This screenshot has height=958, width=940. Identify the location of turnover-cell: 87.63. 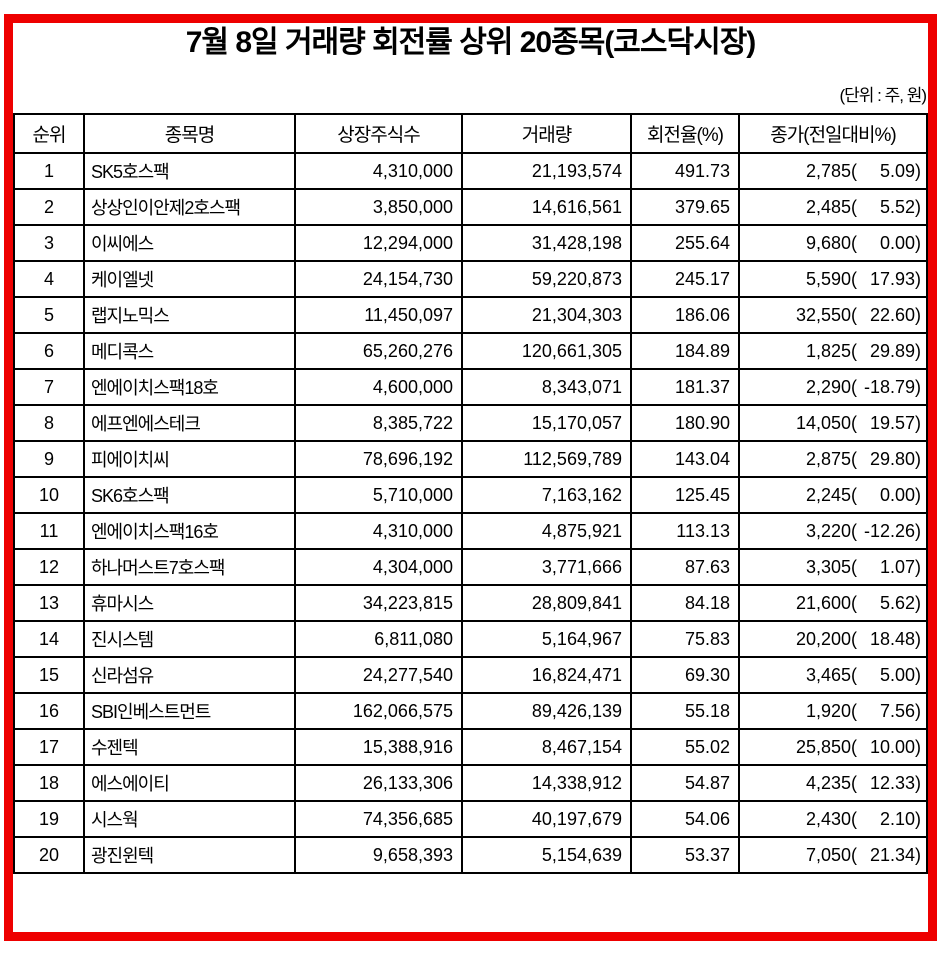
(685, 567).